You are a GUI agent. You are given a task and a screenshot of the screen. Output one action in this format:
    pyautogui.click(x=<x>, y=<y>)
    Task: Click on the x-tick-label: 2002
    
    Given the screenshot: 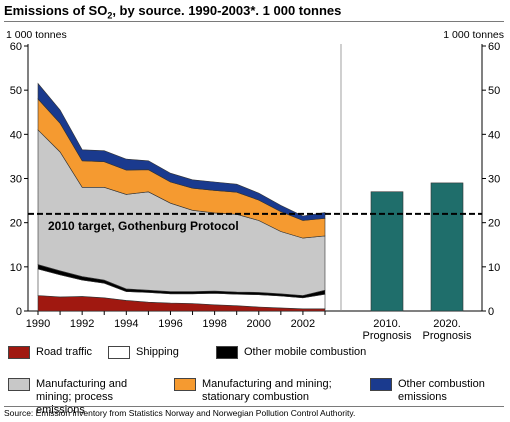 What is the action you would take?
    pyautogui.click(x=303, y=324)
    